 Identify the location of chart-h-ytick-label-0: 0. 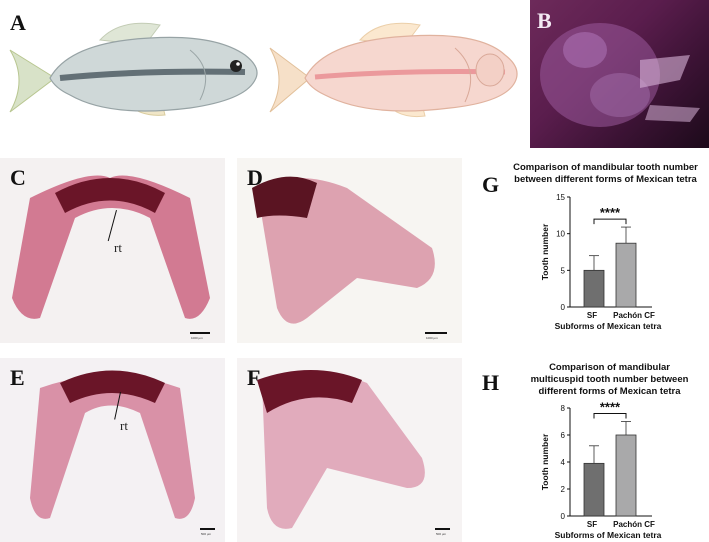
(563, 516).